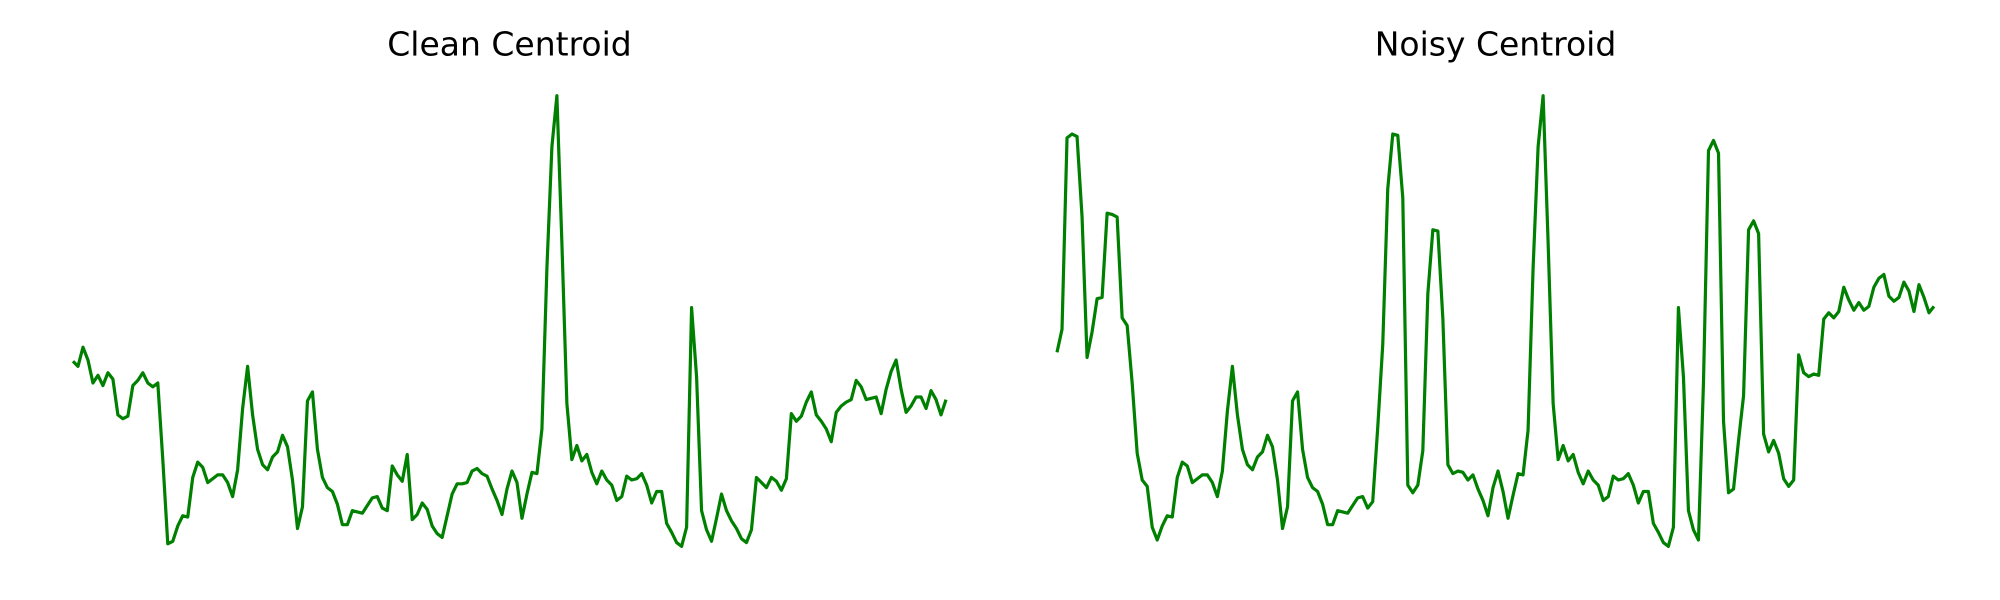 Image resolution: width=2000 pixels, height=600 pixels. I want to click on chart-title: Noisy Centroid, so click(1496, 44).